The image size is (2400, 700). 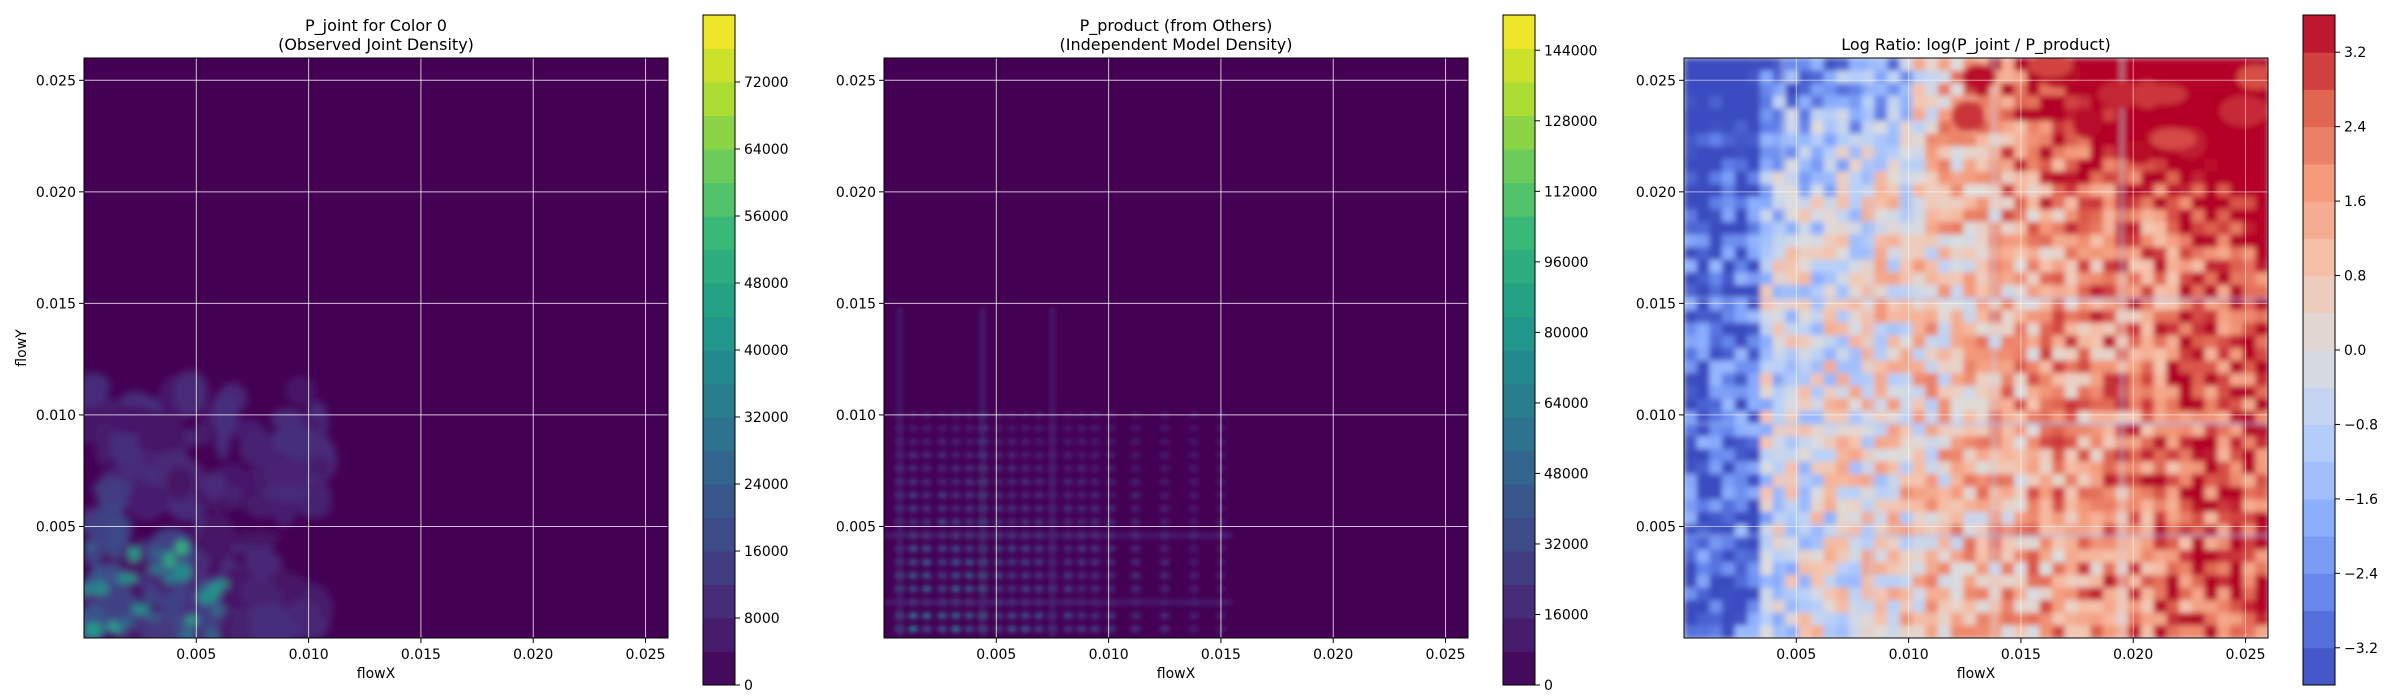 I want to click on panel-2-y-tick-label: 0.005, so click(x=856, y=527).